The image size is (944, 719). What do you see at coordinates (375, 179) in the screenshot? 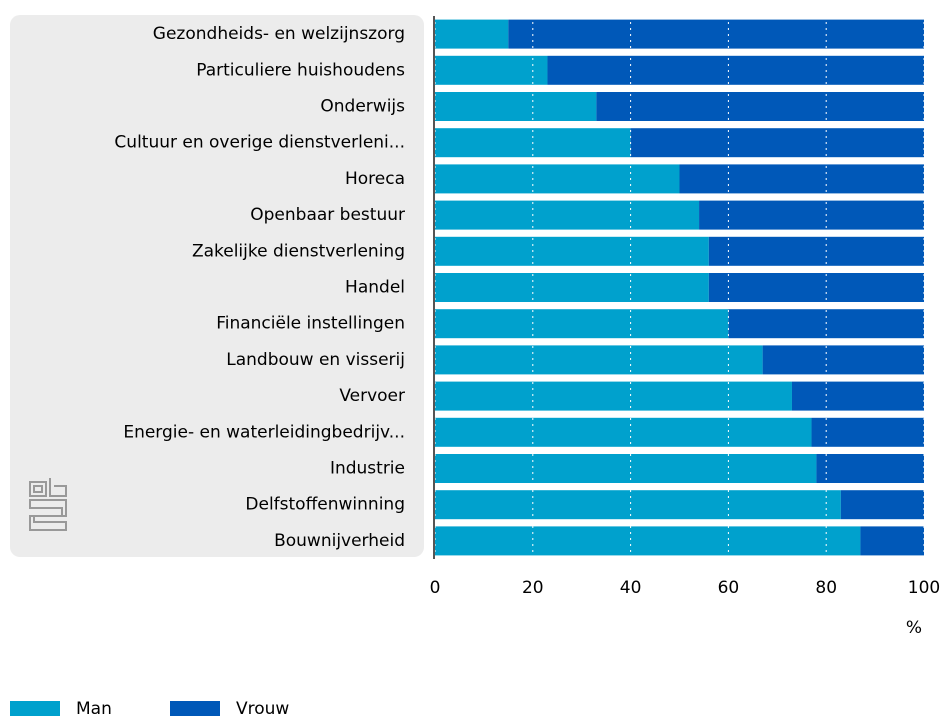
I see `y-tick-label: Horeca` at bounding box center [375, 179].